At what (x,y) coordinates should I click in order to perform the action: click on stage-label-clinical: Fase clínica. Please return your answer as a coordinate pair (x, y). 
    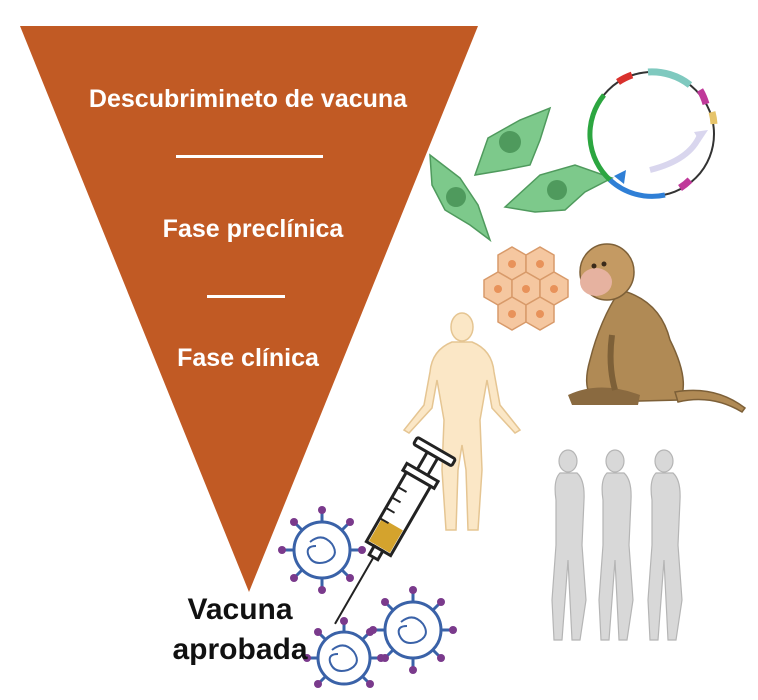
    Looking at the image, I should click on (248, 358).